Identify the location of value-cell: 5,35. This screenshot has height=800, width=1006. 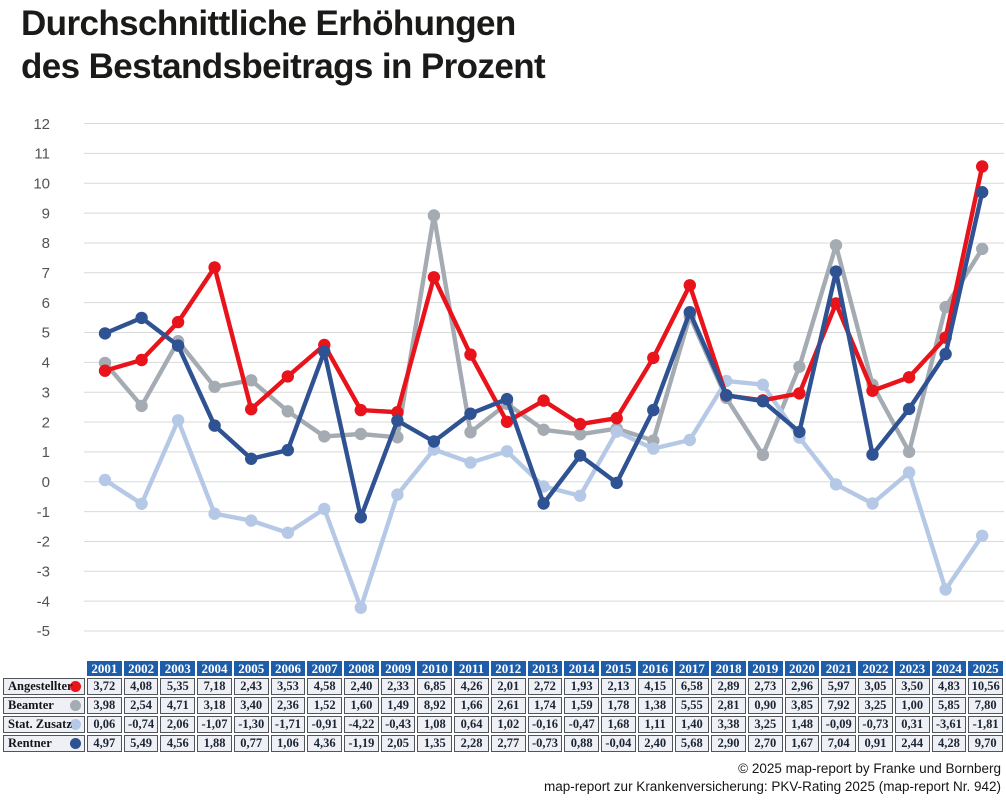
(178, 686).